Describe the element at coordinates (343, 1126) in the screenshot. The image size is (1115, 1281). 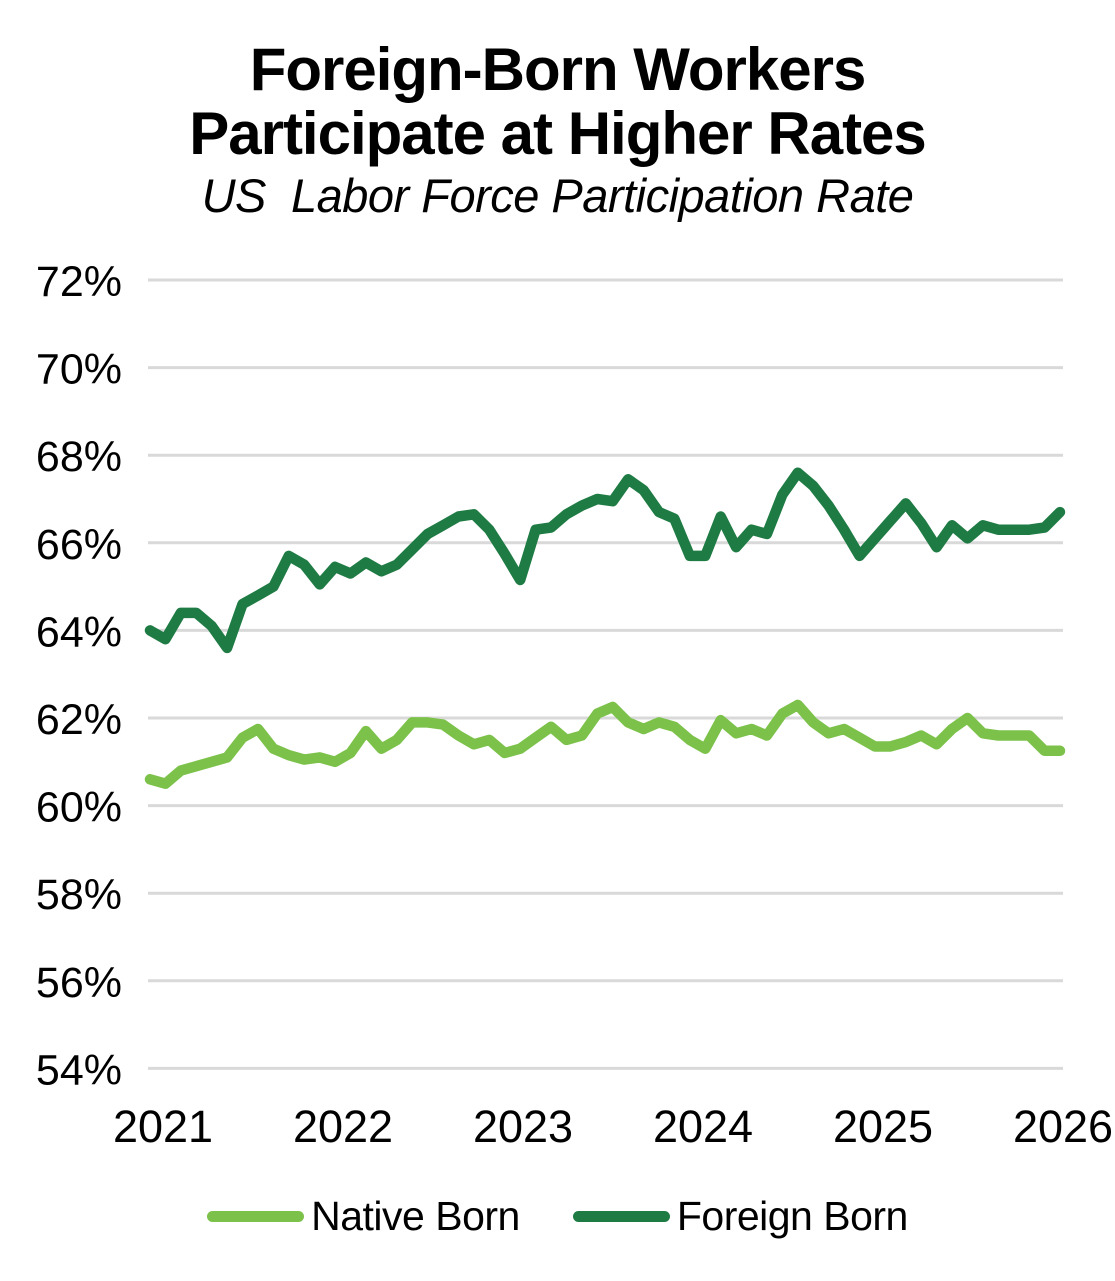
I see `x-axis-label: 2022` at that location.